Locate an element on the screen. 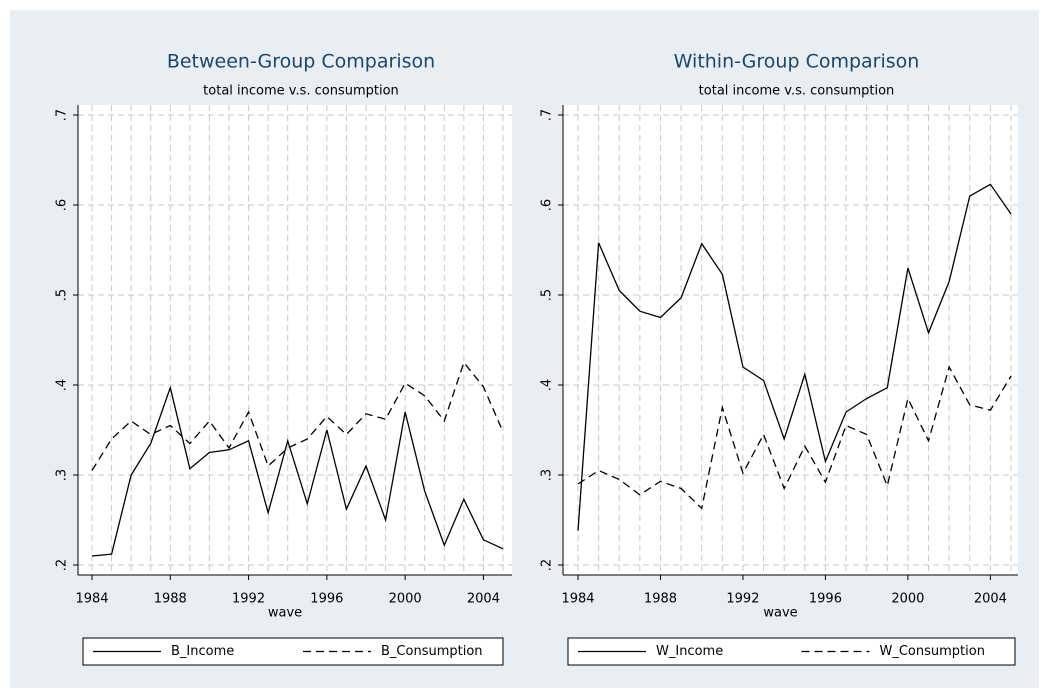 This screenshot has height=698, width=1049. chart-title: Between-Group Comparison is located at coordinates (301, 62).